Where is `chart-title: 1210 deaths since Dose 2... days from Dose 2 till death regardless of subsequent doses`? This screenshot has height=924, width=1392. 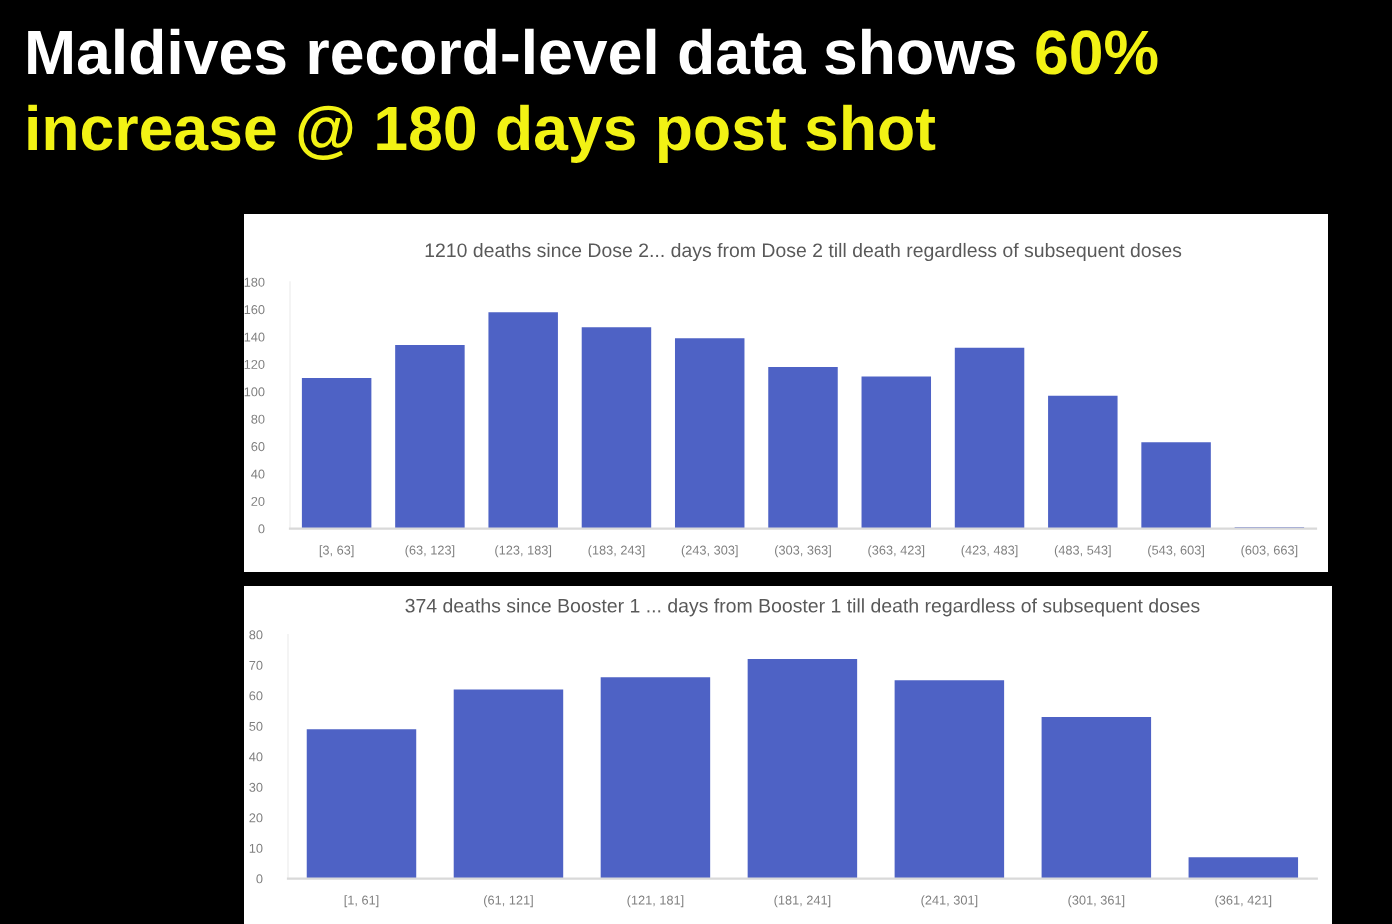
chart-title: 1210 deaths since Dose 2... days from Dose 2 till death regardless of subsequent doses is located at coordinates (803, 252).